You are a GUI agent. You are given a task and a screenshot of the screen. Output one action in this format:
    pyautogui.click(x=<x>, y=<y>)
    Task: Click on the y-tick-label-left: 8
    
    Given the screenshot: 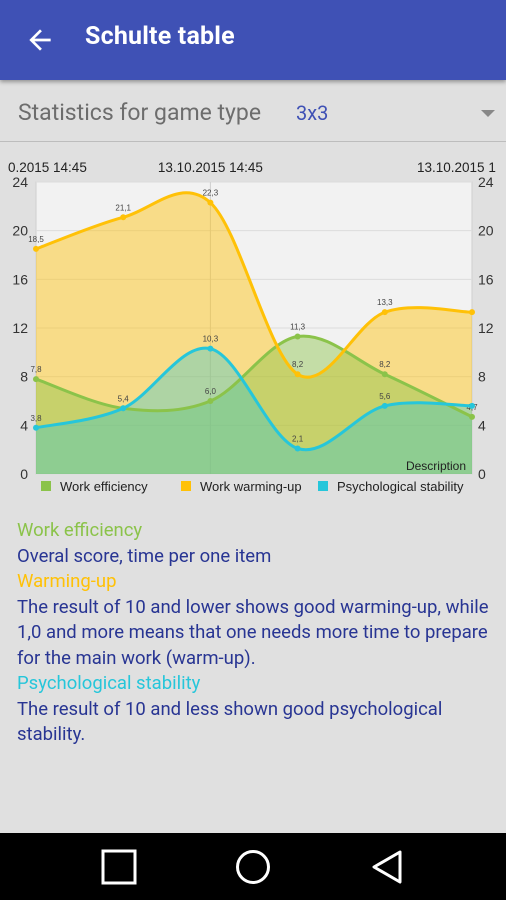 What is the action you would take?
    pyautogui.click(x=24, y=377)
    